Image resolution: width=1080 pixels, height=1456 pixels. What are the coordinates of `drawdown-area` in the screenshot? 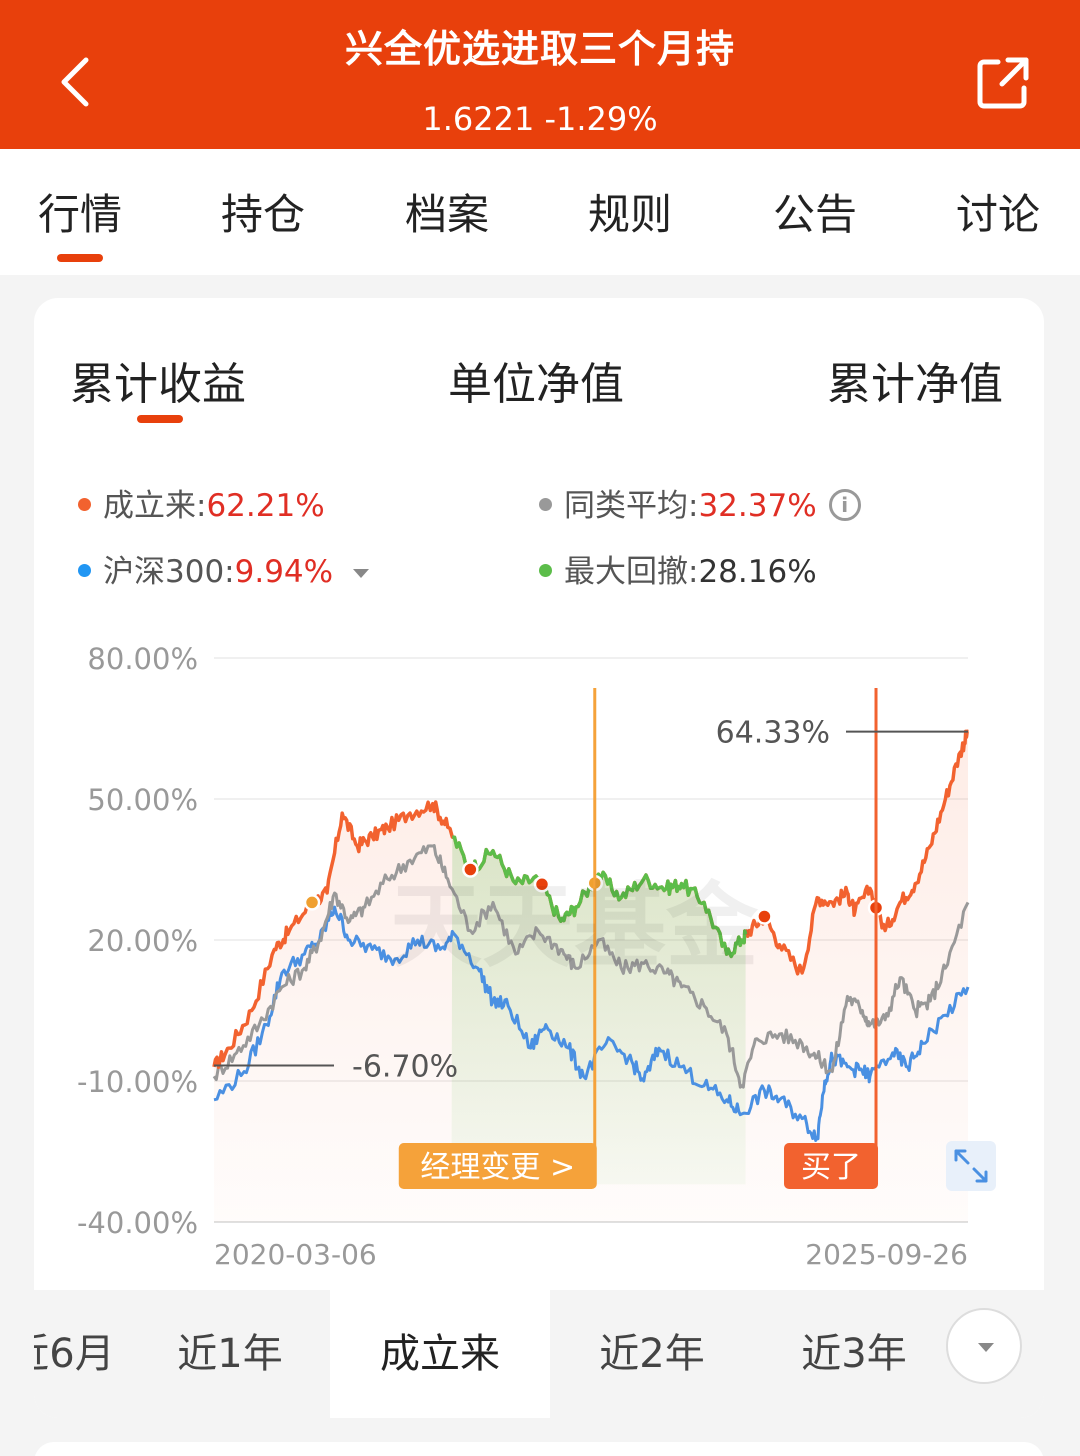 It's located at (598, 1011).